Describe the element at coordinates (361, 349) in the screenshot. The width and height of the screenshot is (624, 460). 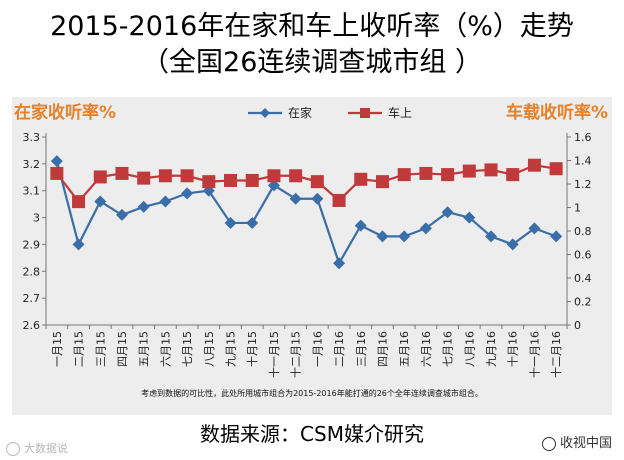
I see `x-tick-label: 三月16` at that location.